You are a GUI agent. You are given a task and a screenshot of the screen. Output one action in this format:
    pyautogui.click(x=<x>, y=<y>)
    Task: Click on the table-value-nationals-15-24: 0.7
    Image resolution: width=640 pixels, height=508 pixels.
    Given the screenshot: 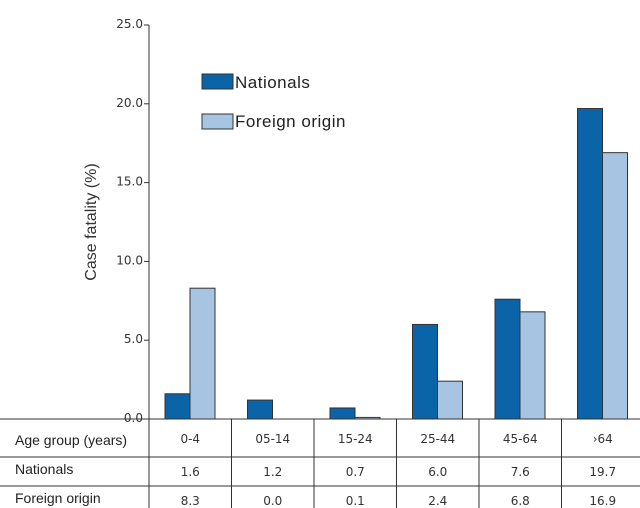 What is the action you would take?
    pyautogui.click(x=355, y=472)
    